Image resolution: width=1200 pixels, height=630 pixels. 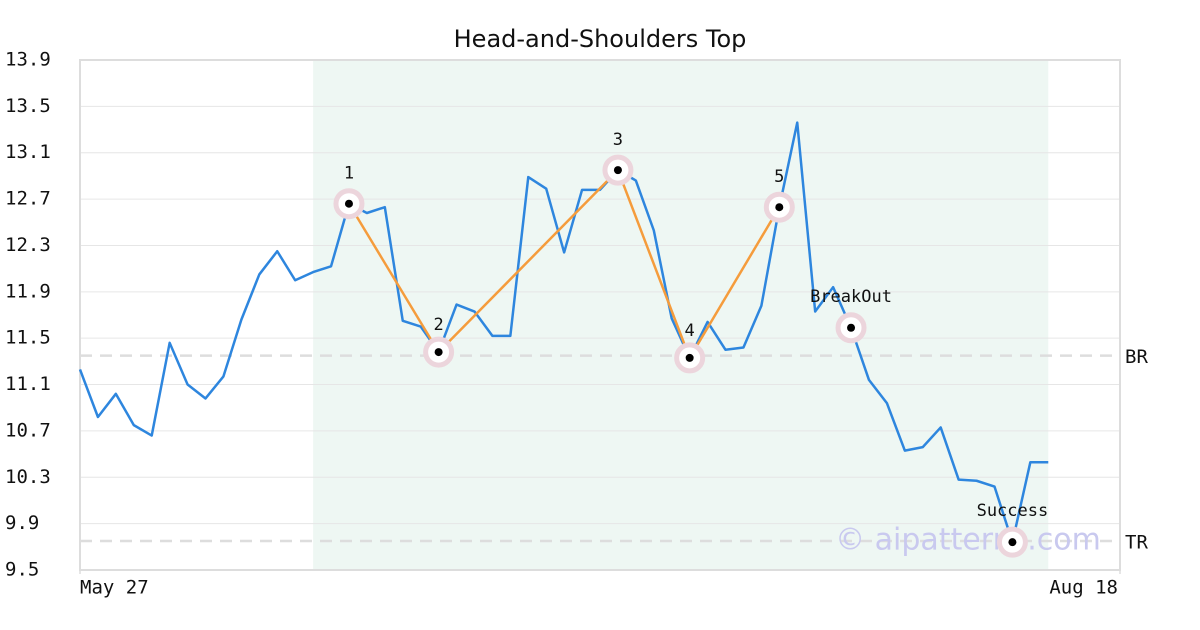 What do you see at coordinates (114, 588) in the screenshot?
I see `x-tick-label: May 27` at bounding box center [114, 588].